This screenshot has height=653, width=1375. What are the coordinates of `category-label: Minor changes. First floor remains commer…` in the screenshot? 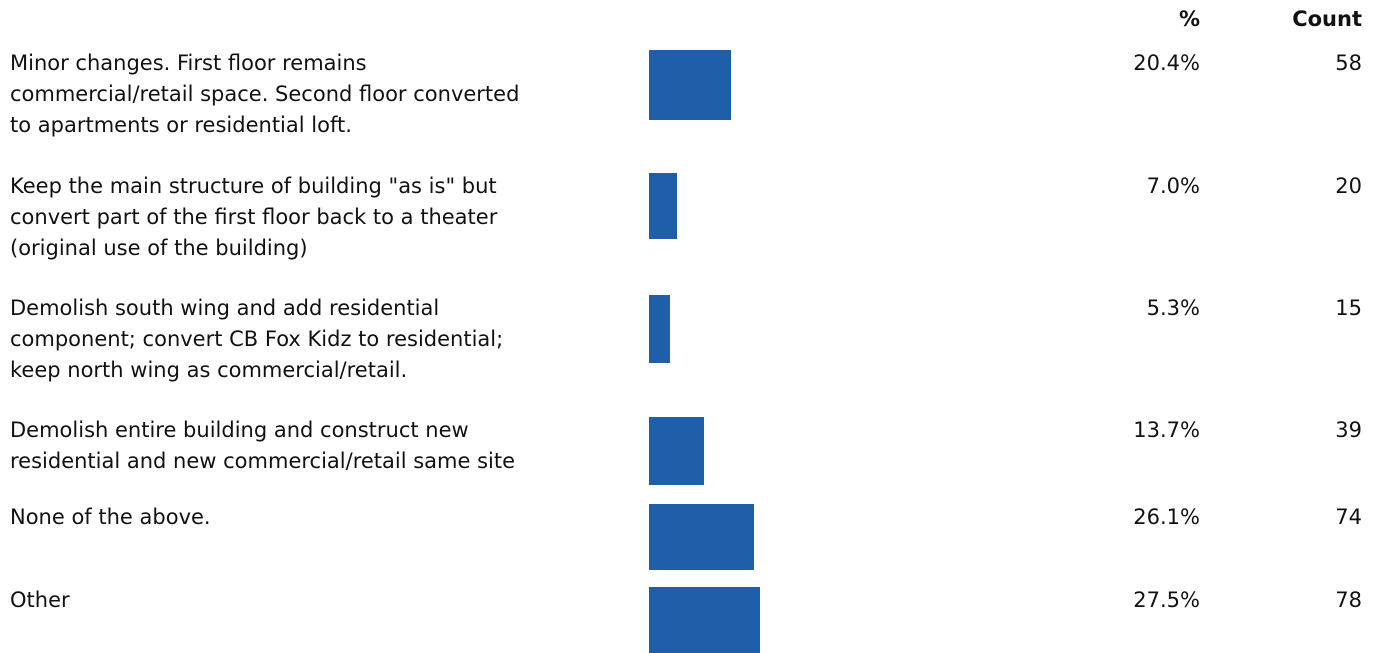 It's located at (320, 94).